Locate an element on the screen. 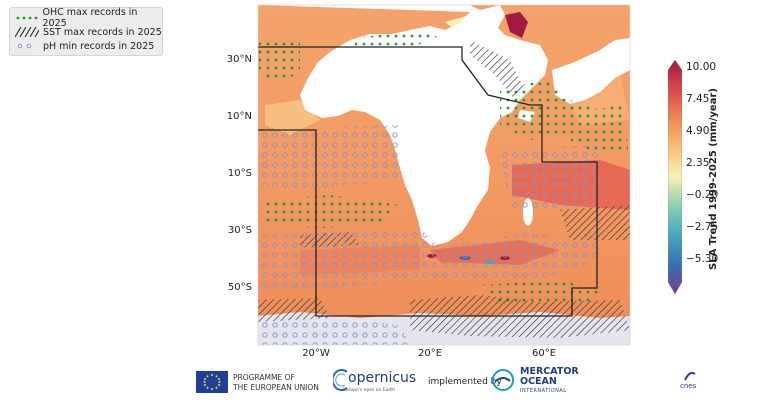 This screenshot has height=404, width=768. legend-label: OHC max records in 2025 is located at coordinates (90, 18).